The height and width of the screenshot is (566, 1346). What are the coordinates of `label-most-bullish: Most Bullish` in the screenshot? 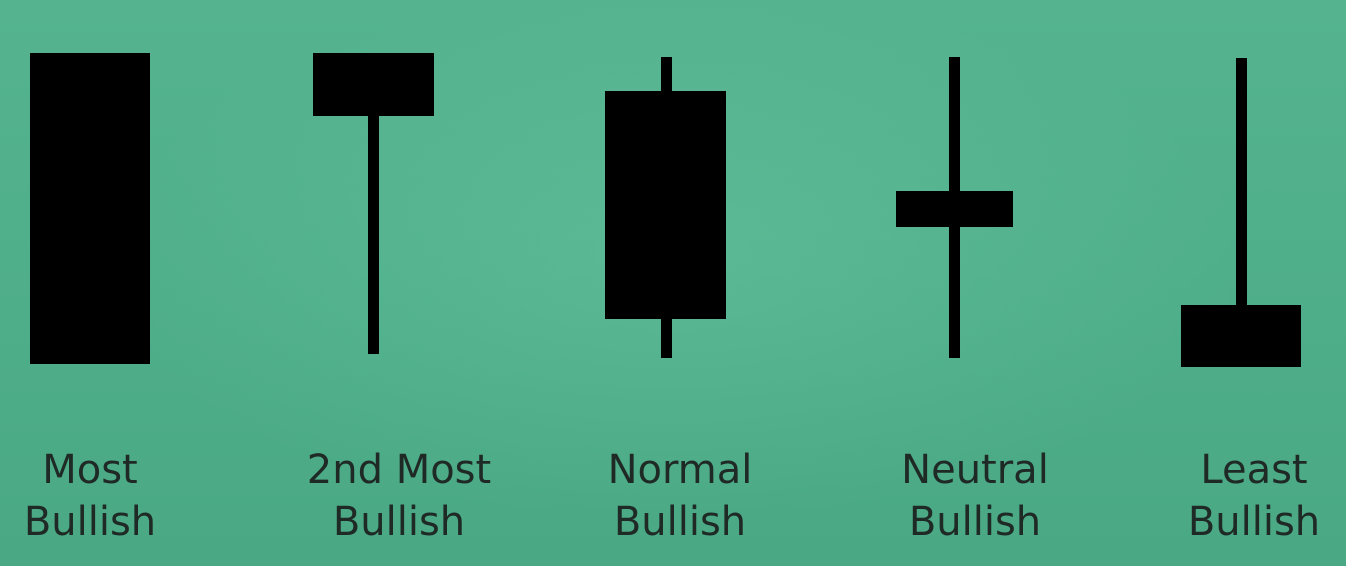 It's located at (105, 496).